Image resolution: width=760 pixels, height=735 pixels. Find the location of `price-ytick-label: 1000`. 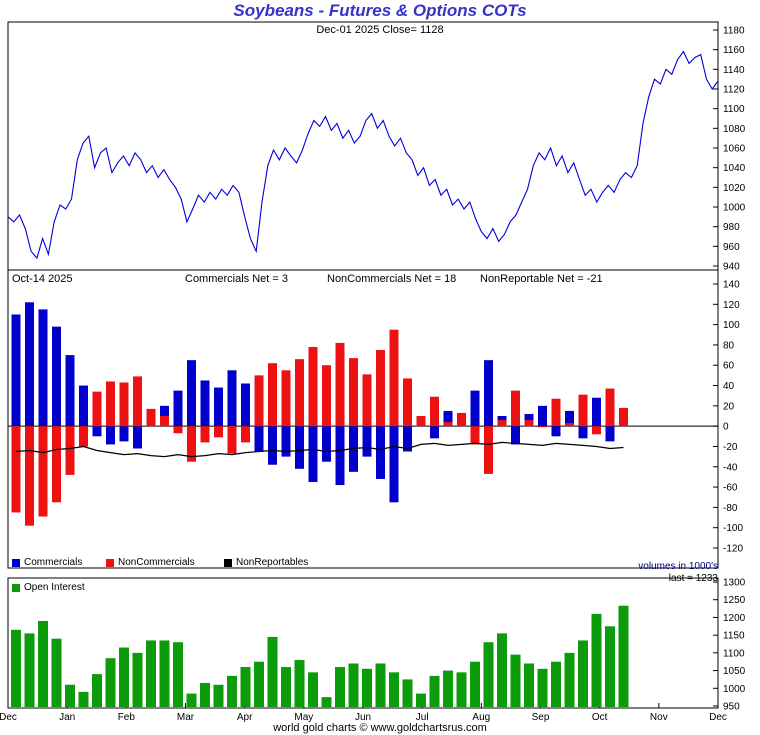

price-ytick-label: 1000 is located at coordinates (734, 208).